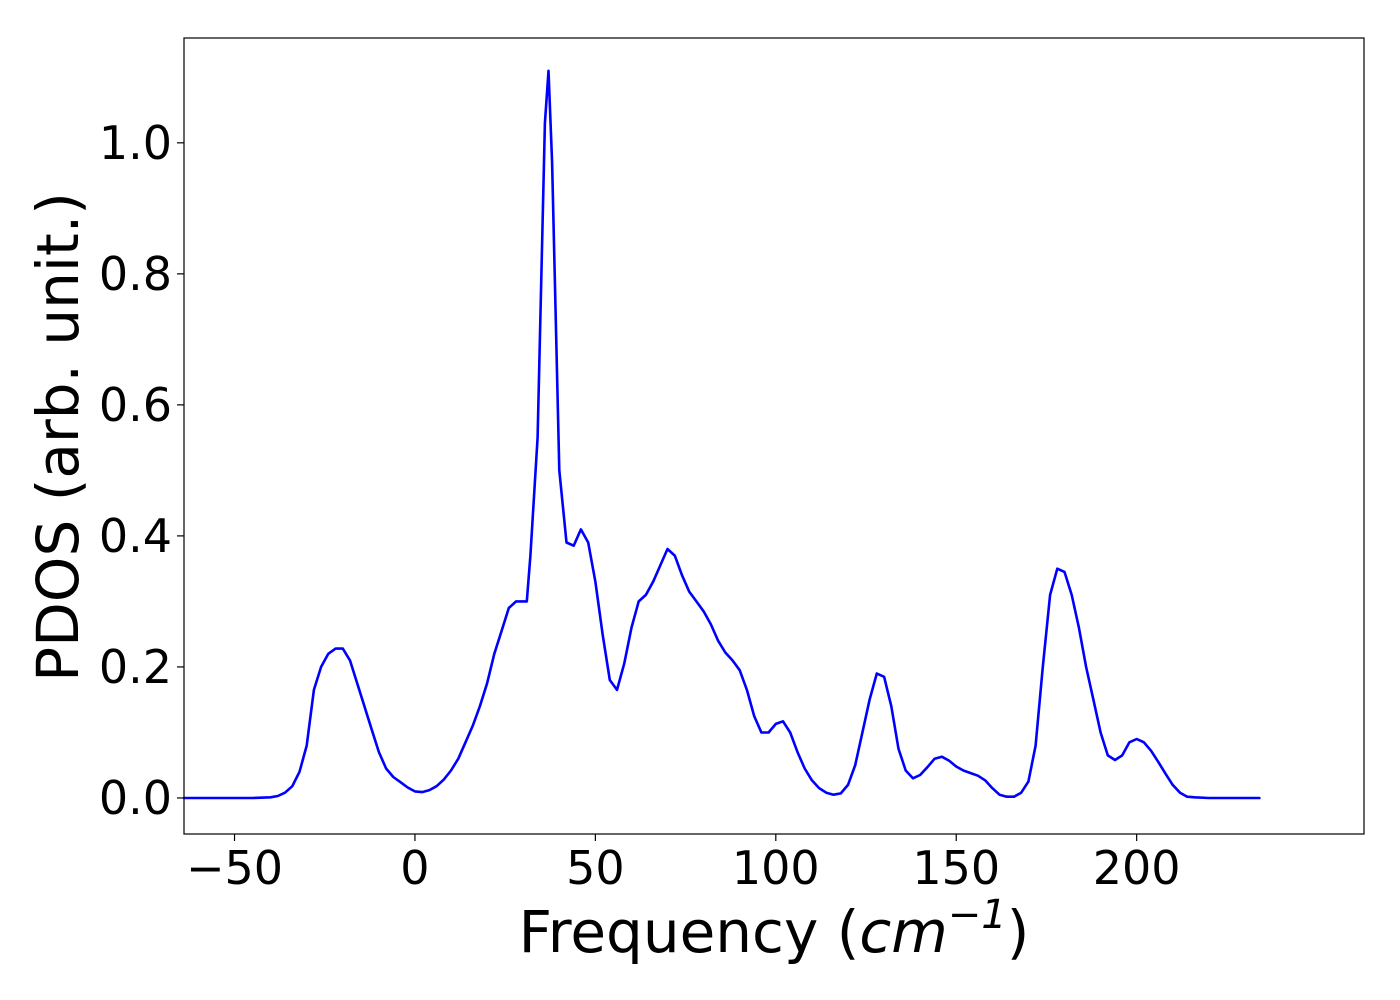 The height and width of the screenshot is (1000, 1400). What do you see at coordinates (135, 798) in the screenshot?
I see `y-tick-label: 0.0` at bounding box center [135, 798].